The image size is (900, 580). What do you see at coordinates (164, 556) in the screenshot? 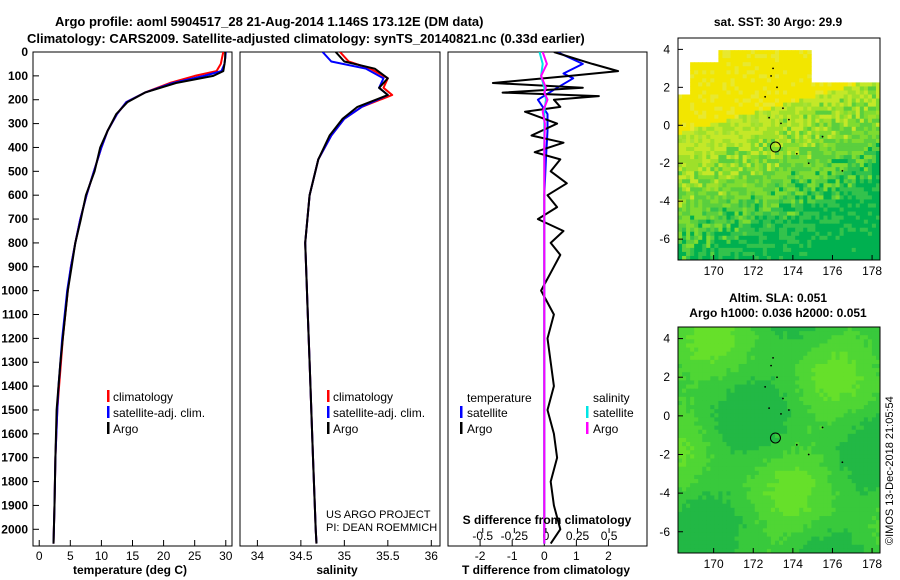
I see `x-tick-label: 20` at bounding box center [164, 556].